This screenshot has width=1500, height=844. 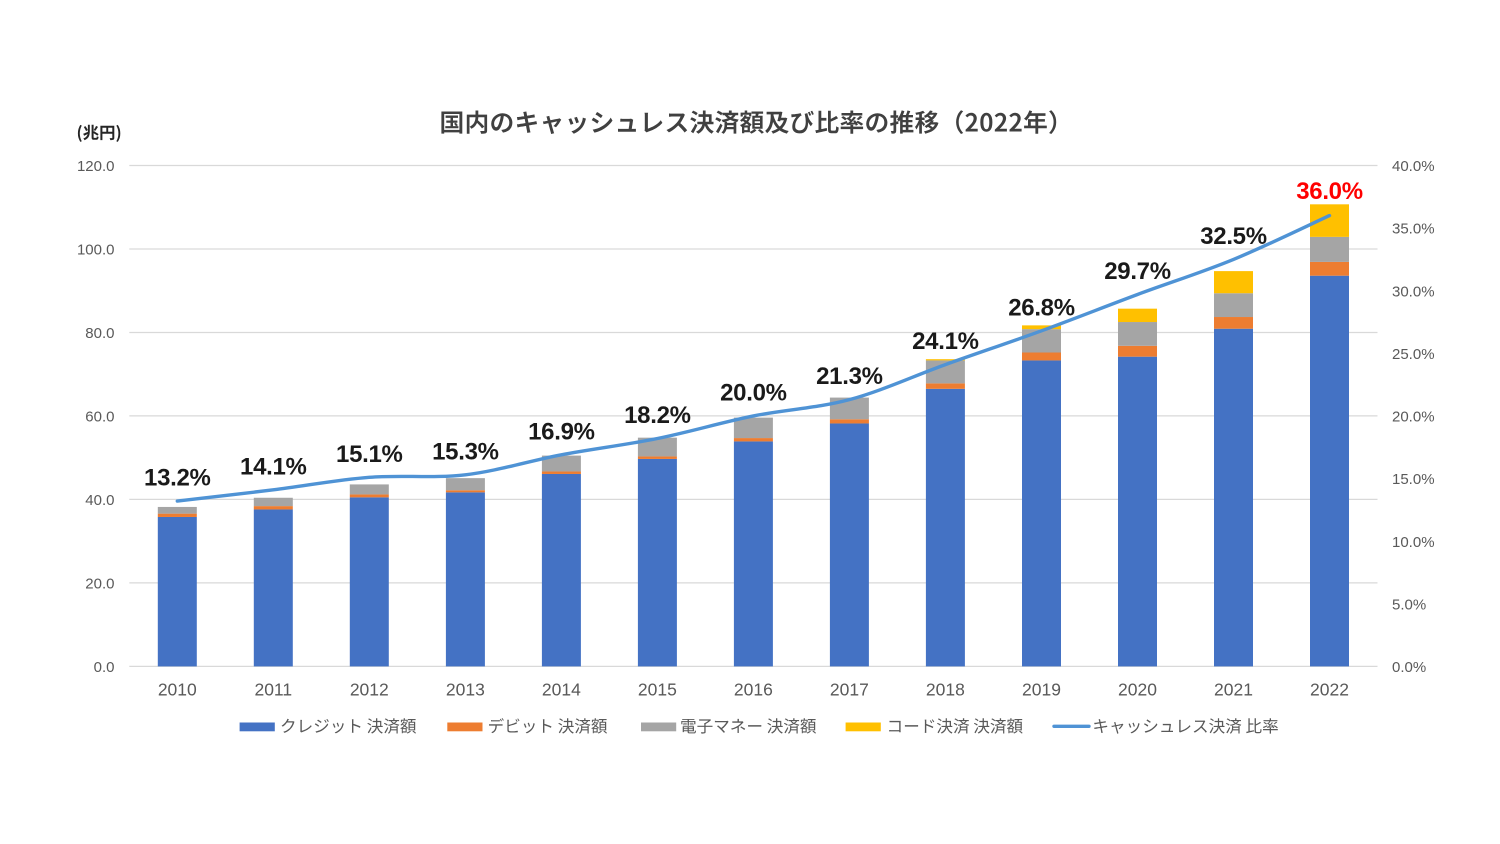 What do you see at coordinates (104, 667) in the screenshot?
I see `svg-text: 0.0` at bounding box center [104, 667].